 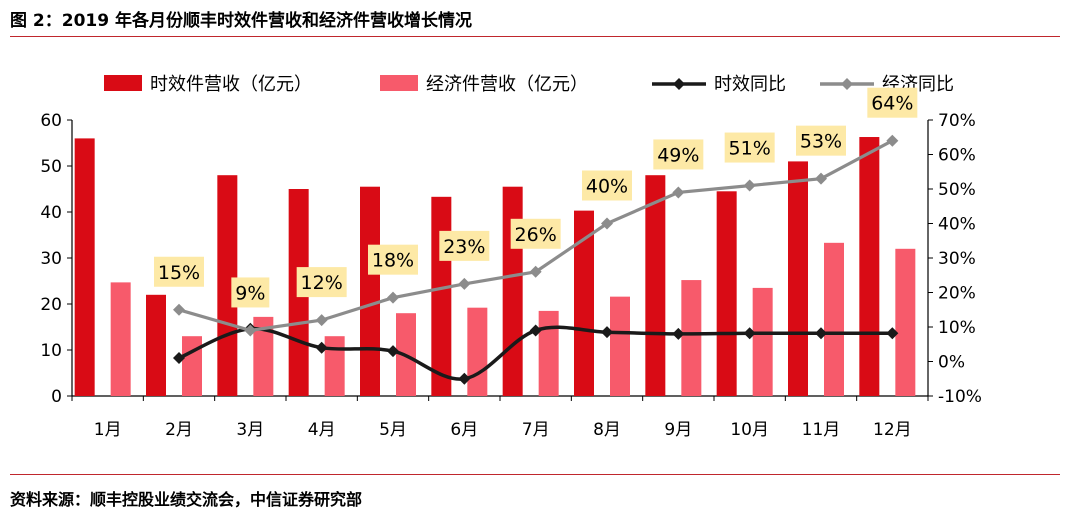 What do you see at coordinates (679, 84) in the screenshot?
I see `legend-express-yoy-marker` at bounding box center [679, 84].